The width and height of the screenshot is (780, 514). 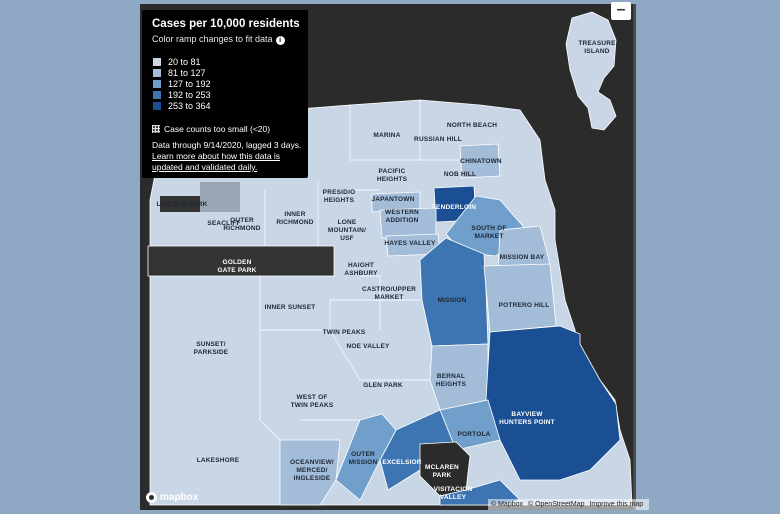 What do you see at coordinates (217, 129) in the screenshot?
I see `small-counts-label: Case counts too small (<20)` at bounding box center [217, 129].